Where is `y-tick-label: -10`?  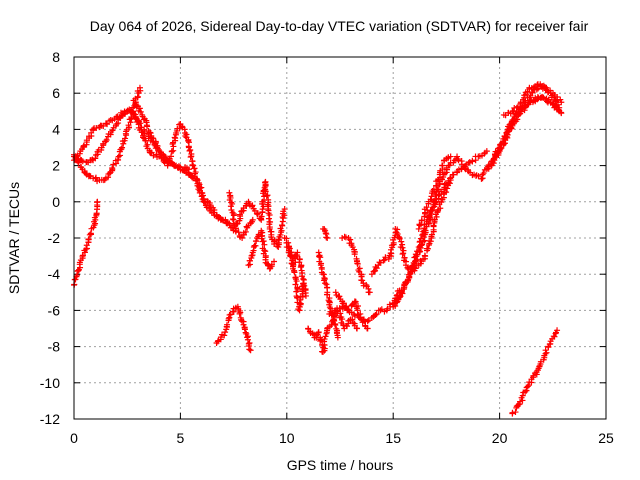
y-tick-label: -10 is located at coordinates (50, 383).